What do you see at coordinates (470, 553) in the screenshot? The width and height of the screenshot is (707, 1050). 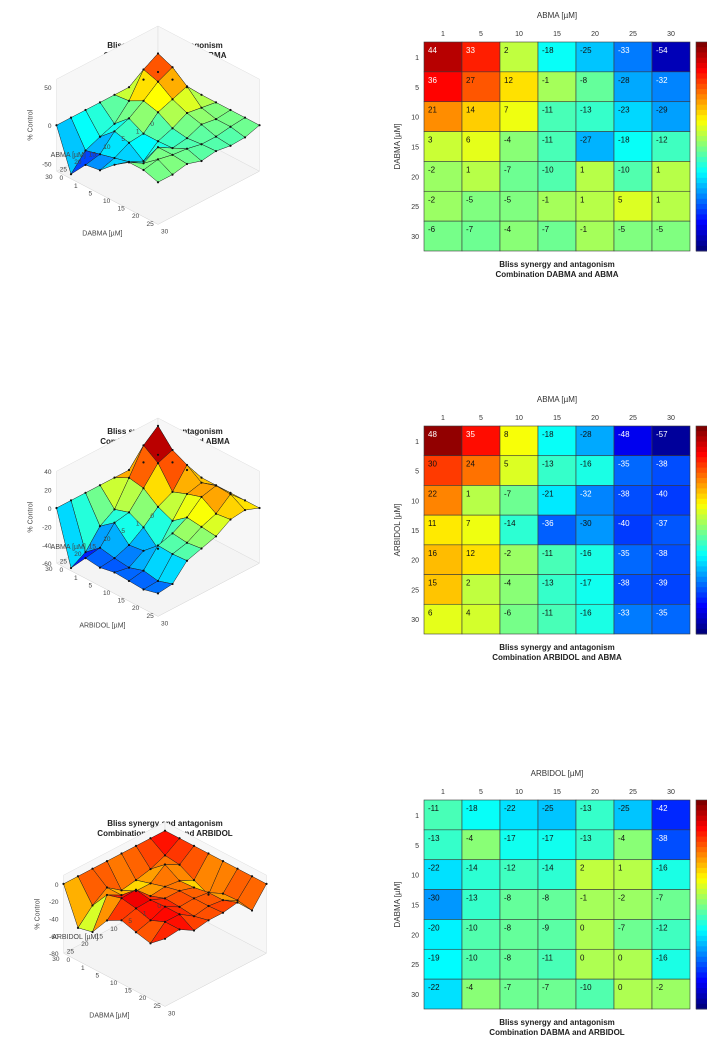 I see `heatmap-cell-value: 12` at bounding box center [470, 553].